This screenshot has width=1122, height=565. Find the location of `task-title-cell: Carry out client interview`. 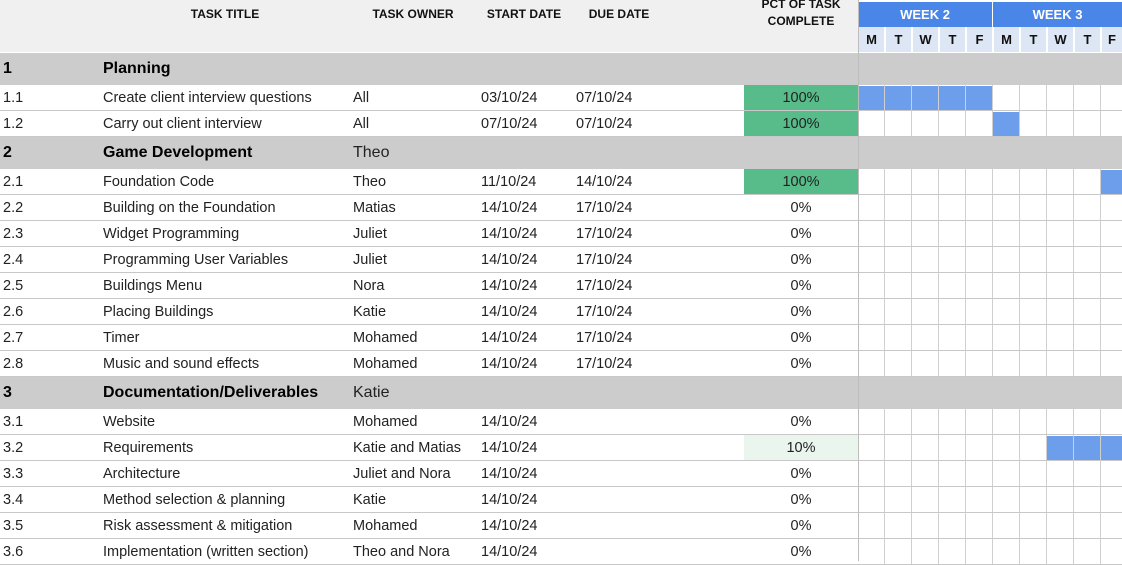

task-title-cell: Carry out client interview is located at coordinates (182, 123).